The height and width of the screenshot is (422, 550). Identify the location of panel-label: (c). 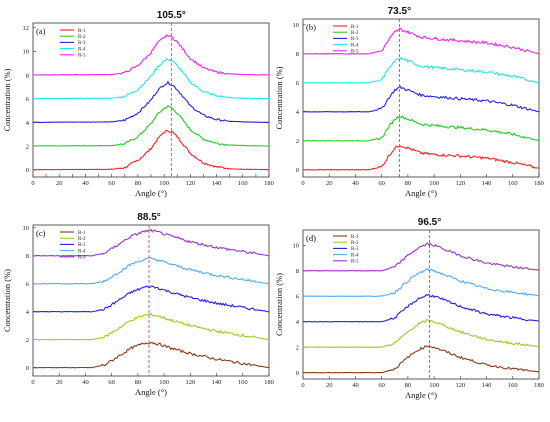
(41, 233).